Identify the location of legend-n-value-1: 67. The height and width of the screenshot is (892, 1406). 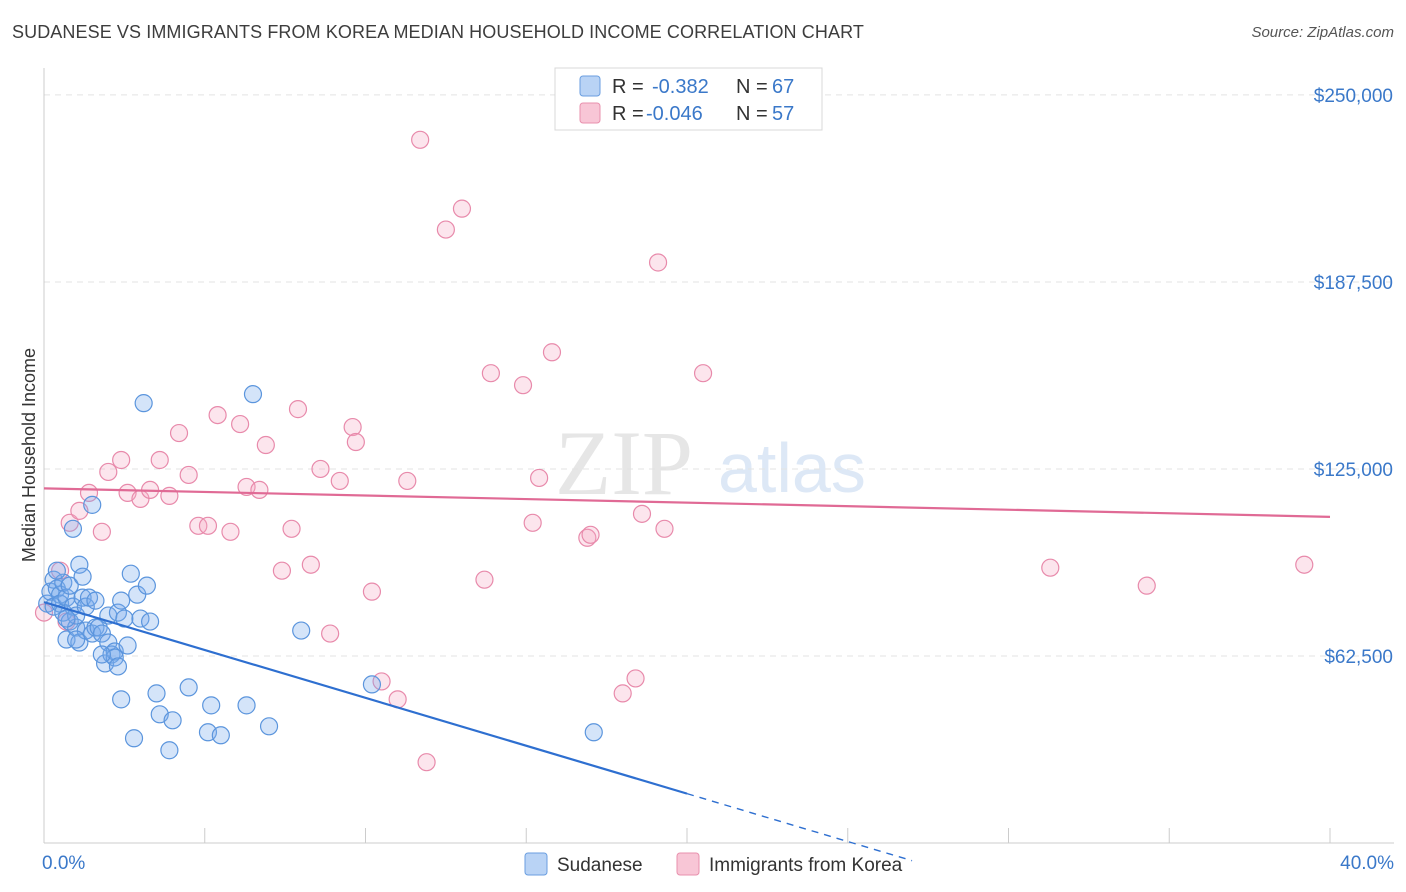
(783, 87).